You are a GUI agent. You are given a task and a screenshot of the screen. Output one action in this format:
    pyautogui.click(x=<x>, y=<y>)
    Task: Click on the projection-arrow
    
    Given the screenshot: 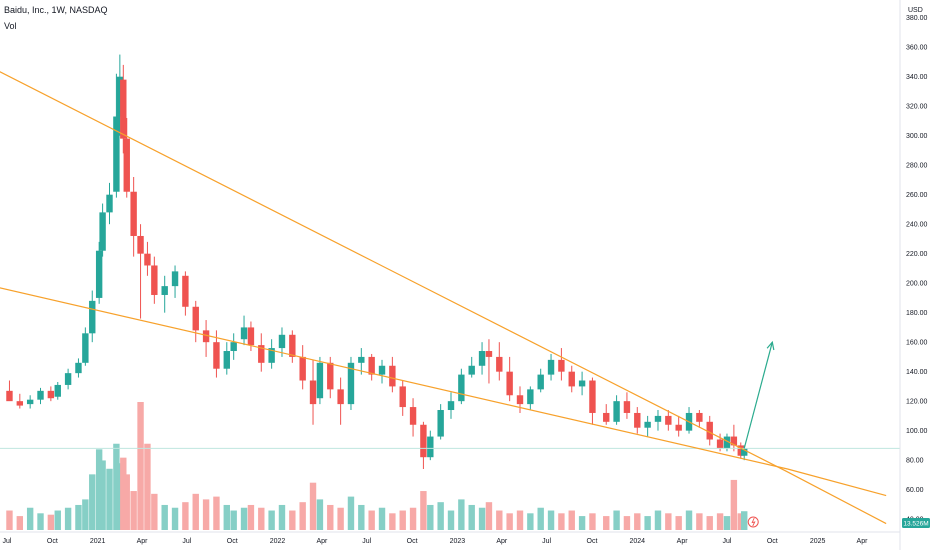 What is the action you would take?
    pyautogui.click(x=758, y=395)
    